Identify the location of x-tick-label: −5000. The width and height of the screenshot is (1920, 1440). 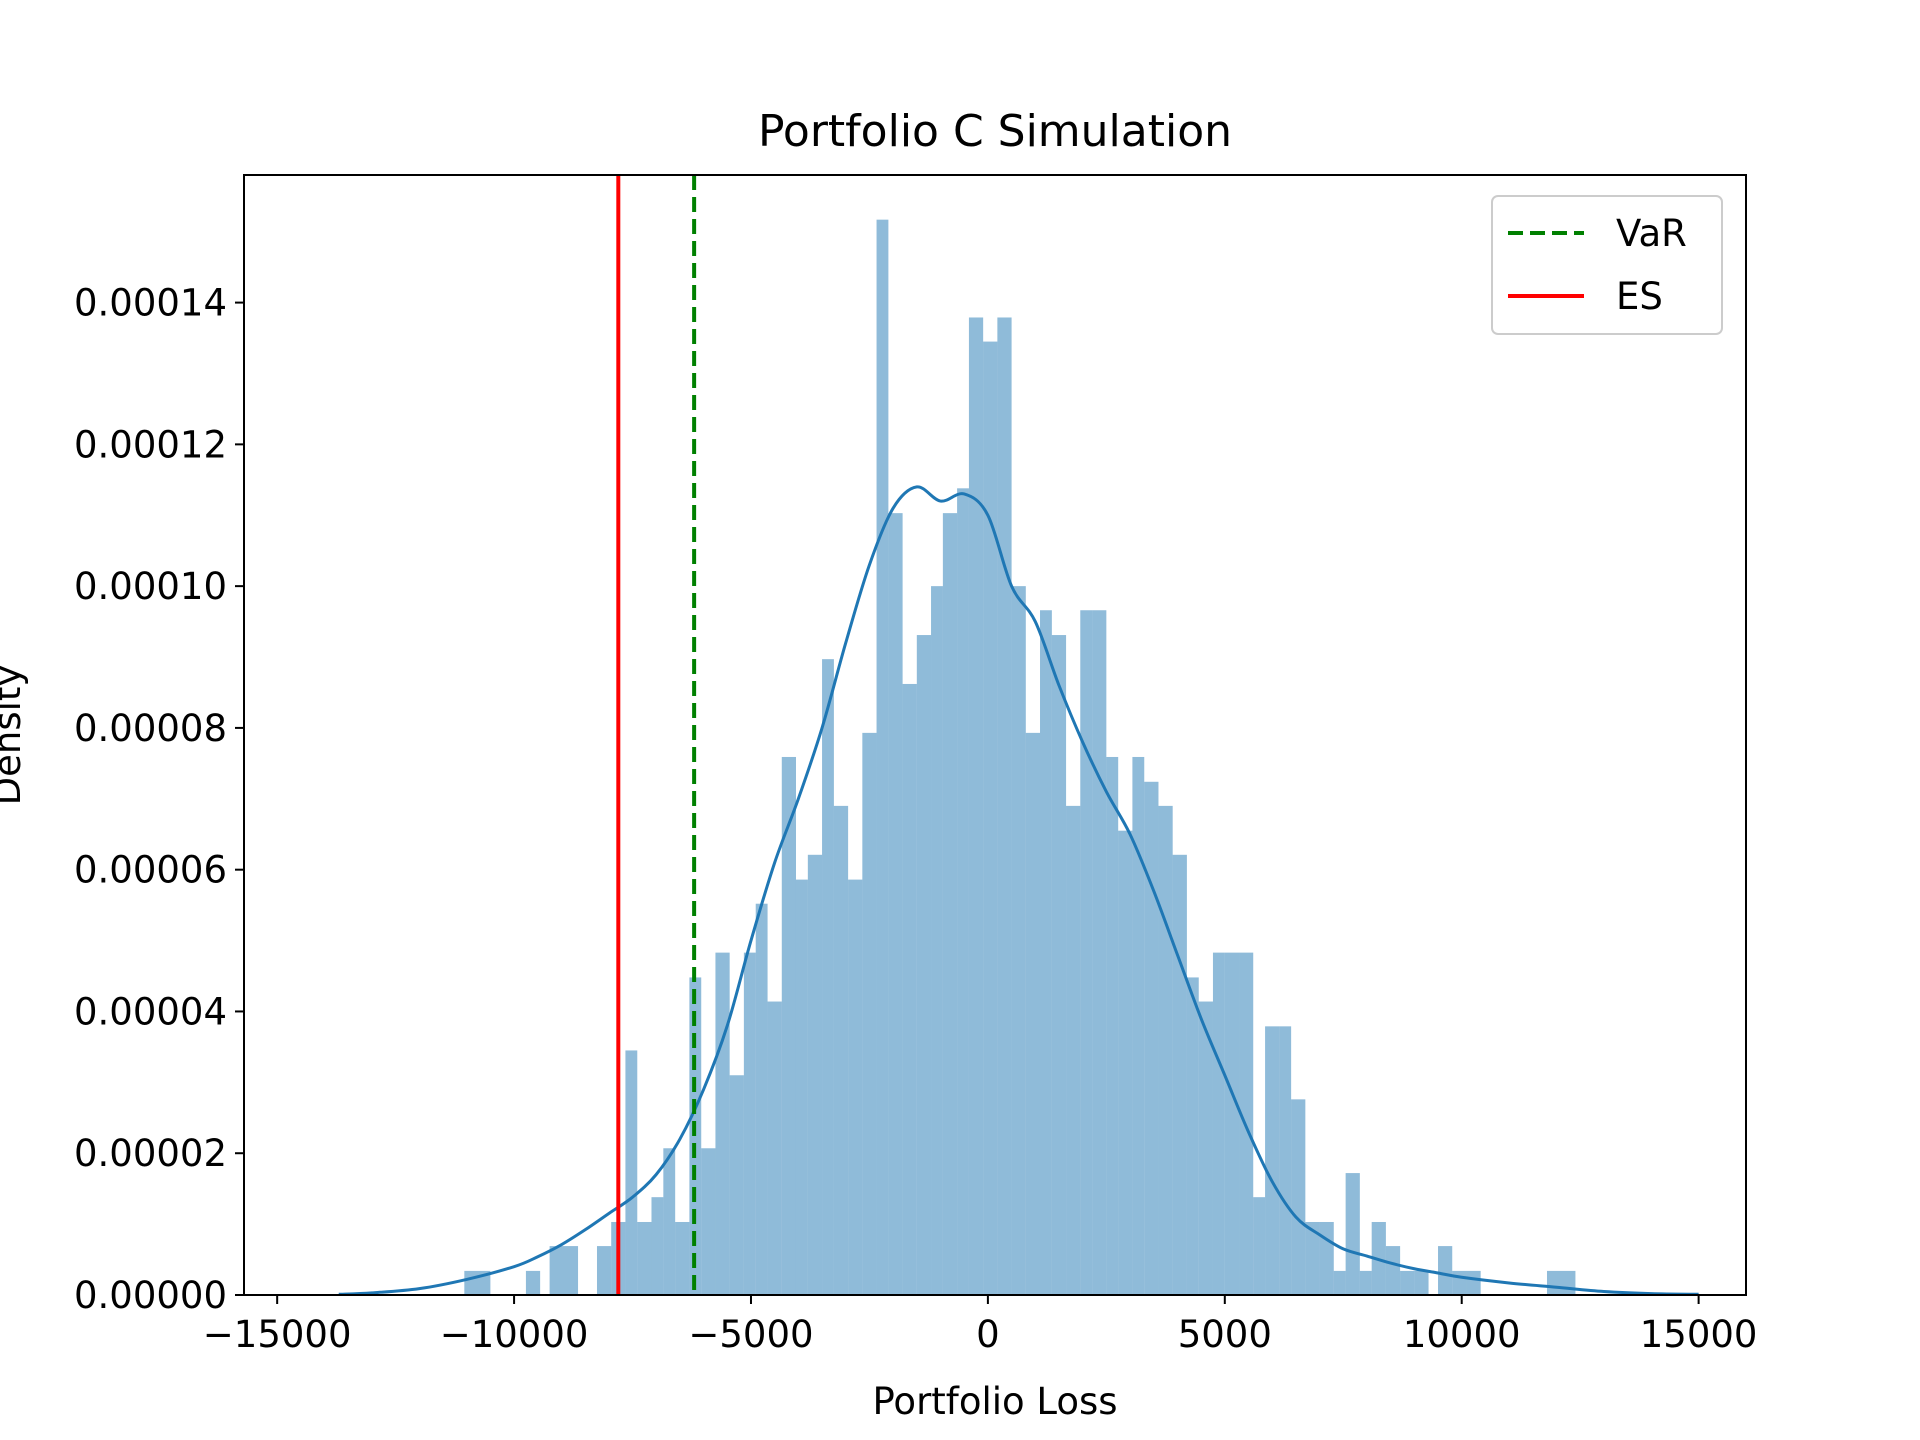
(750, 1334).